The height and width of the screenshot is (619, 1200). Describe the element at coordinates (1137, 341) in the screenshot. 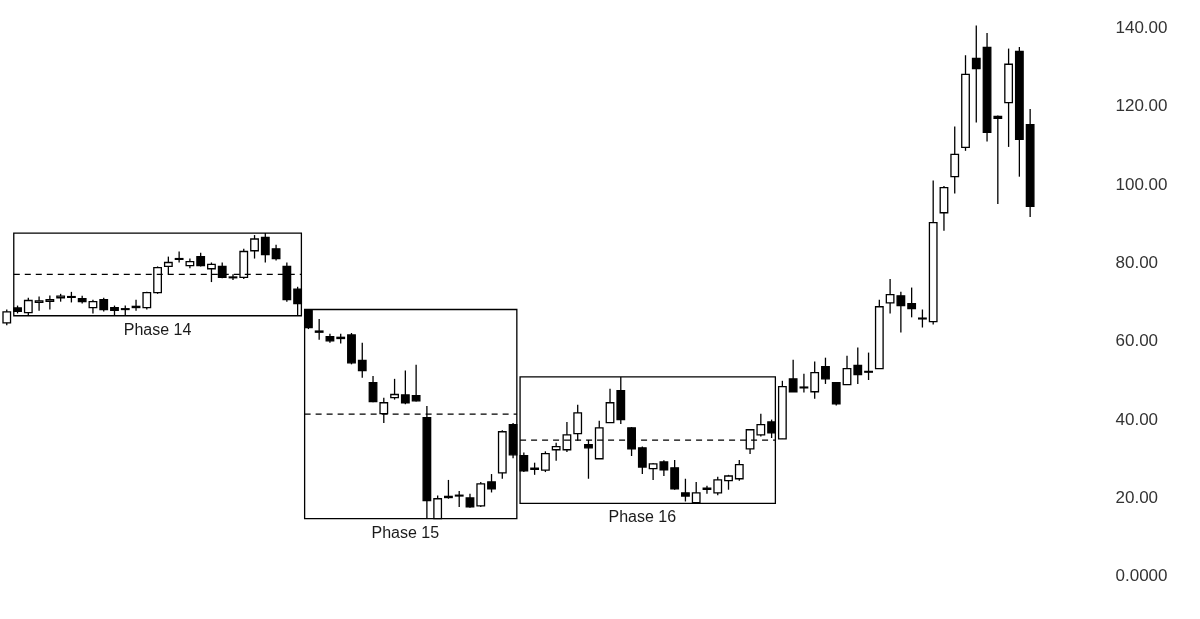

I see `y-tick-label: 60.00` at that location.